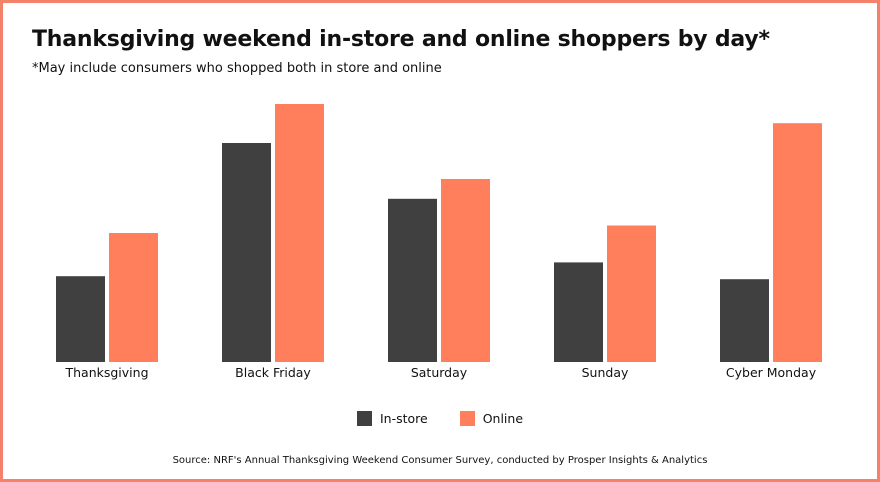 Image resolution: width=880 pixels, height=482 pixels. Describe the element at coordinates (631, 293) in the screenshot. I see `bar-online-sunday` at that location.